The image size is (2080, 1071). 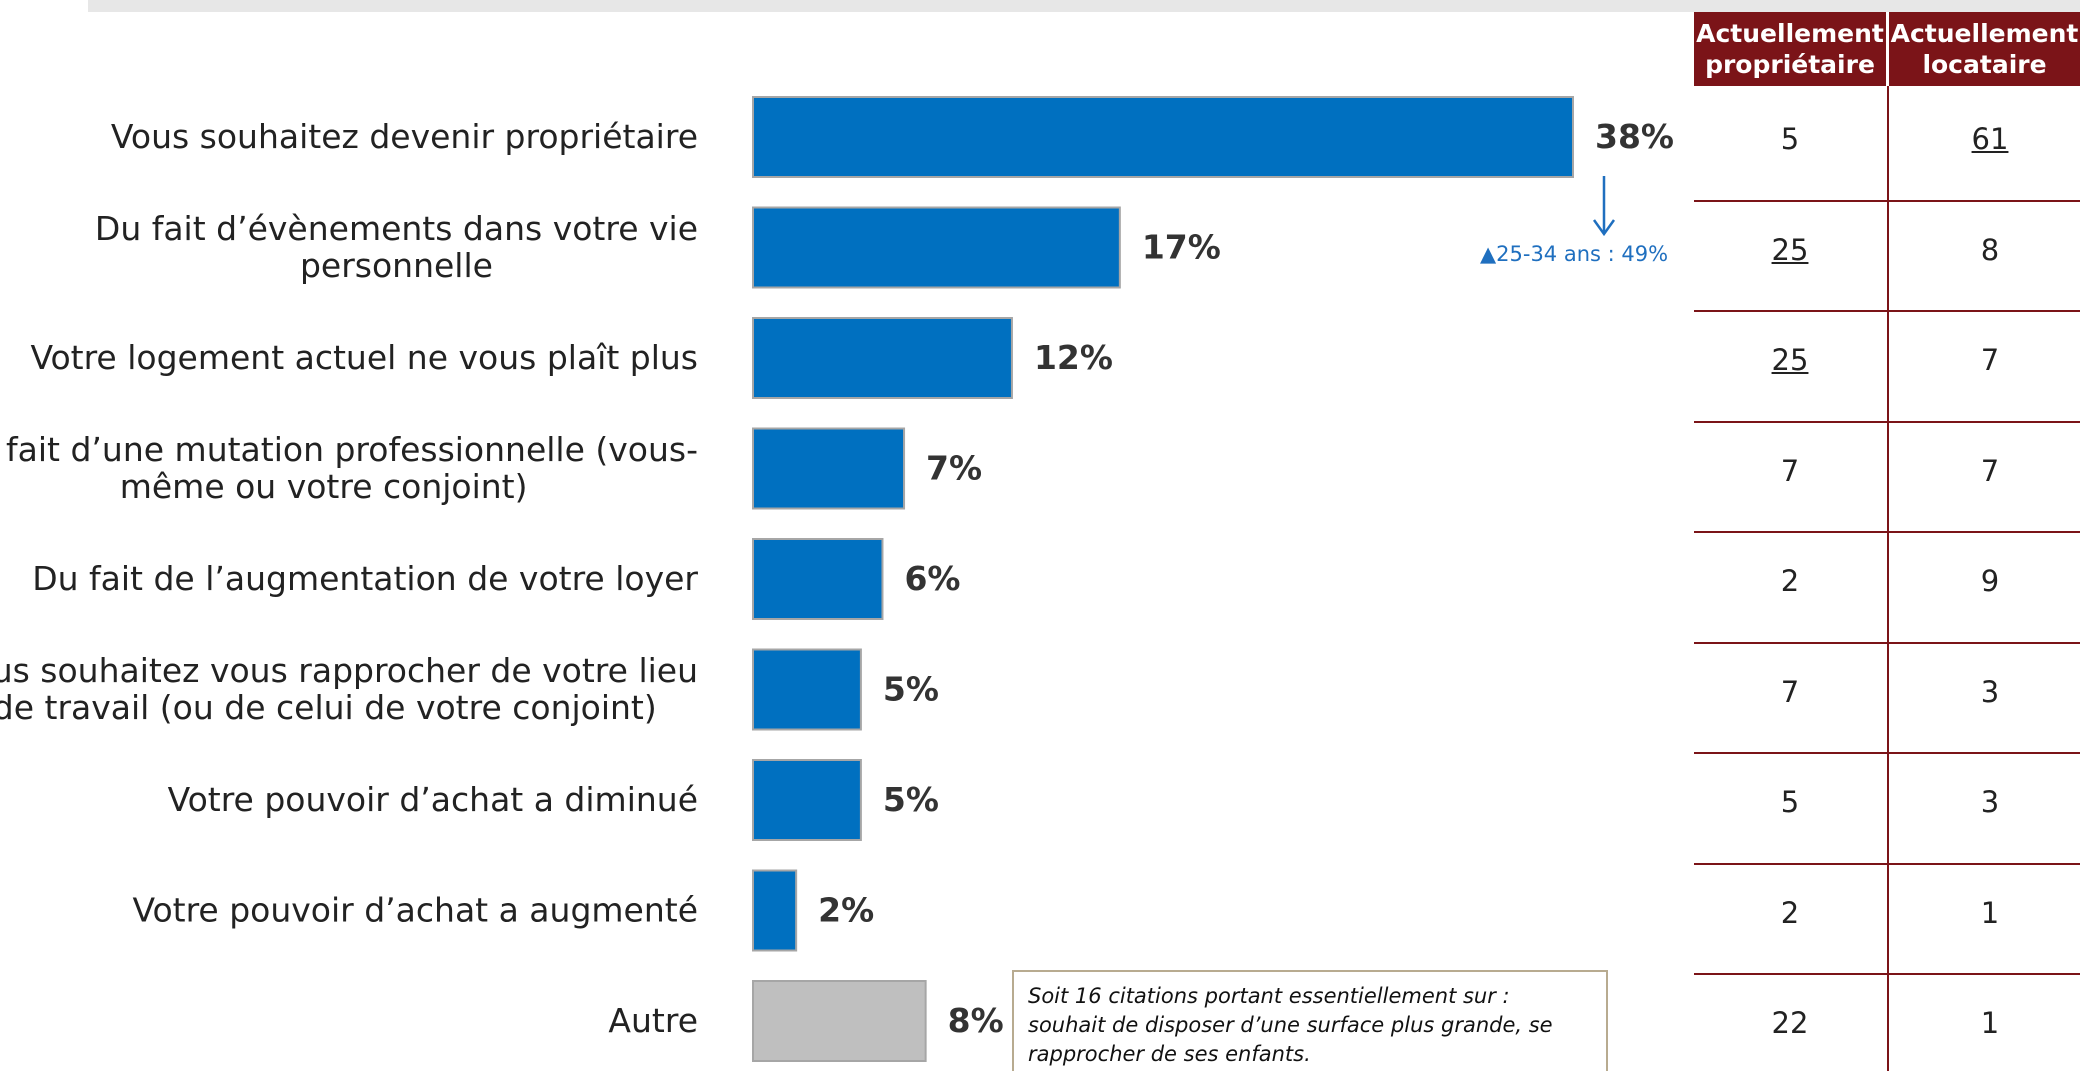 I want to click on category-label: Du fait d’évènements dans votre vie, so click(x=396, y=228).